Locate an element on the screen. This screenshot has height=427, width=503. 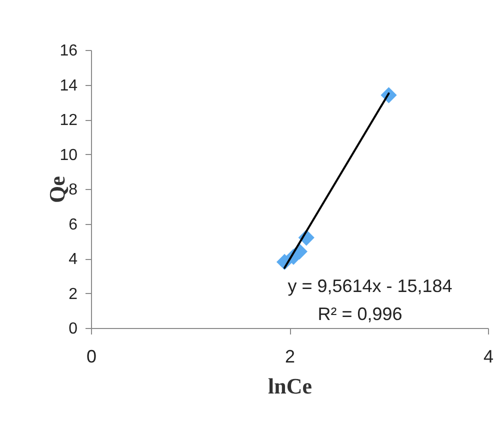
x-tick-label: 4 is located at coordinates (488, 356).